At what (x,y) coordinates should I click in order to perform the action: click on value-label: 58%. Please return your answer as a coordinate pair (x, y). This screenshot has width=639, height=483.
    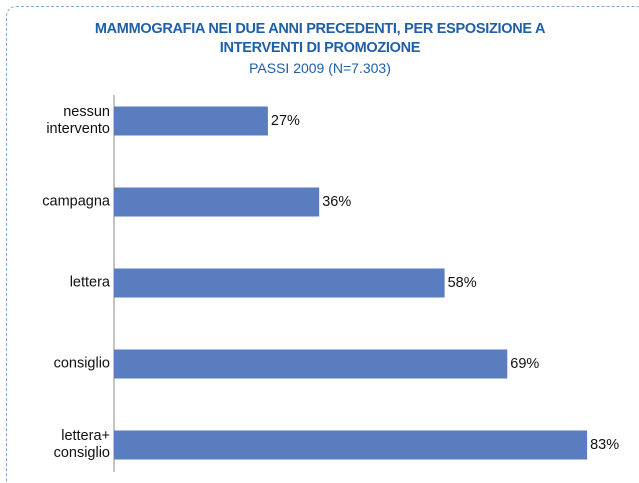
    Looking at the image, I should click on (462, 283).